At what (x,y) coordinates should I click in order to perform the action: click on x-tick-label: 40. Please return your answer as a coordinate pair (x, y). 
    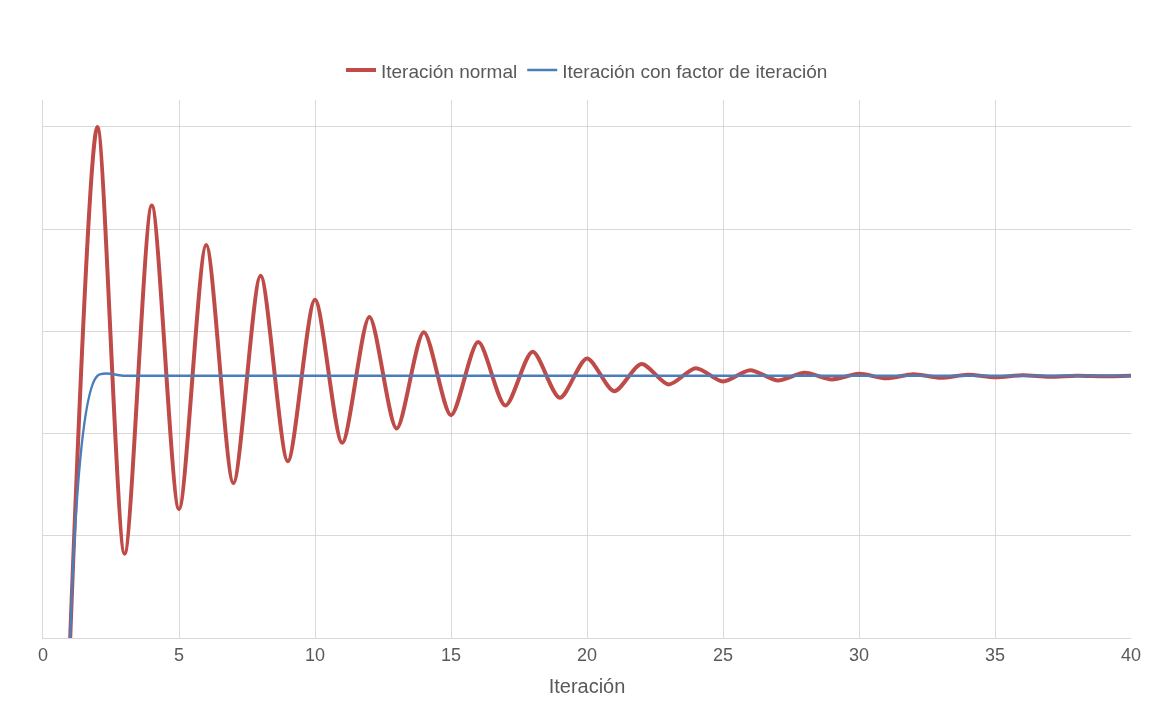
    Looking at the image, I should click on (1131, 654).